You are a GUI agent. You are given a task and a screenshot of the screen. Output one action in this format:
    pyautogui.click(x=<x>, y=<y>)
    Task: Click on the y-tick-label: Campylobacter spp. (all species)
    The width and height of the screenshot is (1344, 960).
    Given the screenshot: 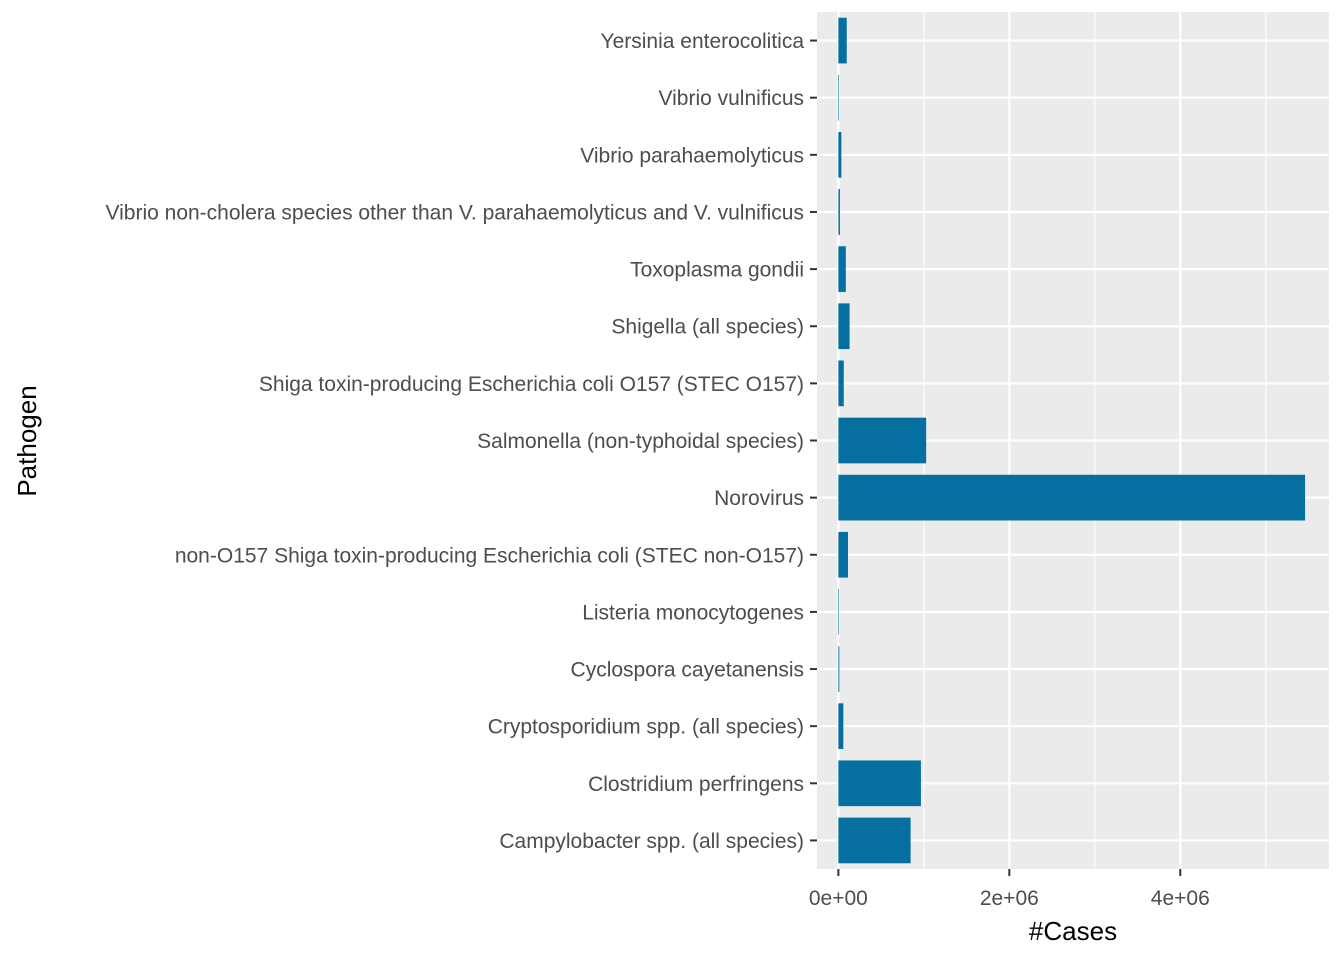 What is the action you would take?
    pyautogui.click(x=651, y=841)
    